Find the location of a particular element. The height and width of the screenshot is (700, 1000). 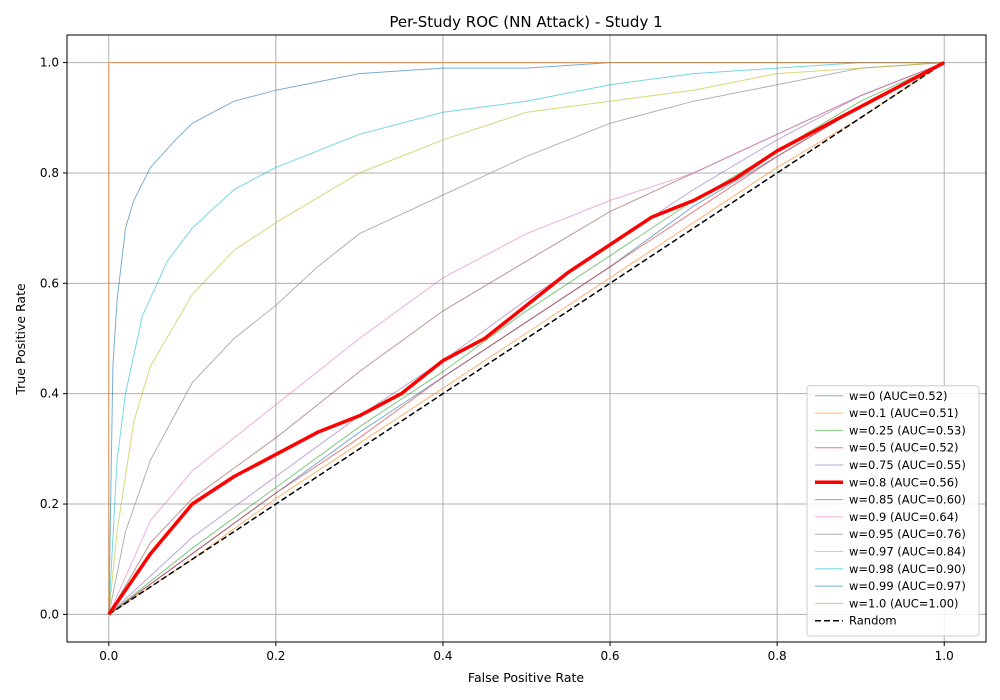

y-tick-label: 0.2 is located at coordinates (49, 504).